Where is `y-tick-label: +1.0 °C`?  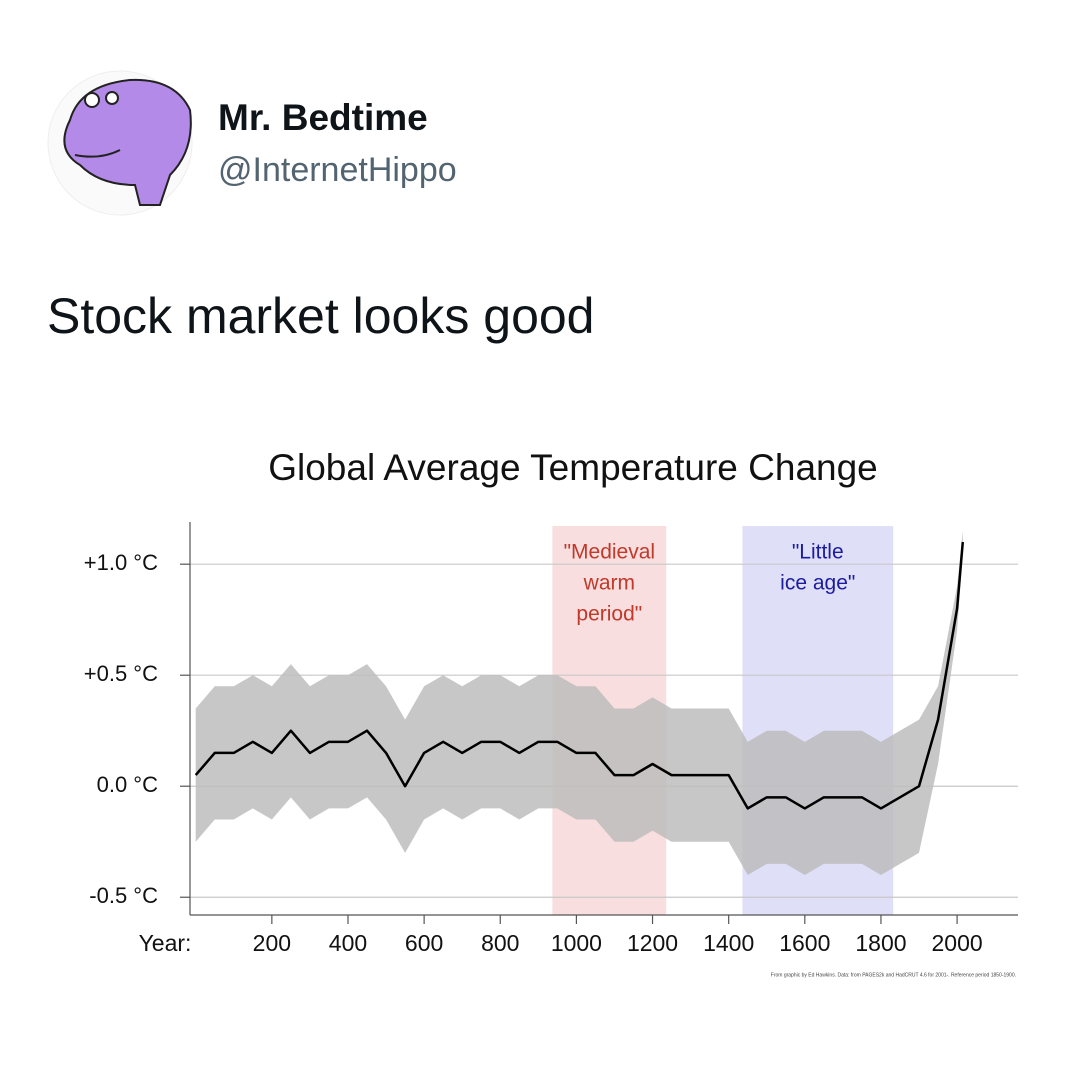 y-tick-label: +1.0 °C is located at coordinates (121, 562).